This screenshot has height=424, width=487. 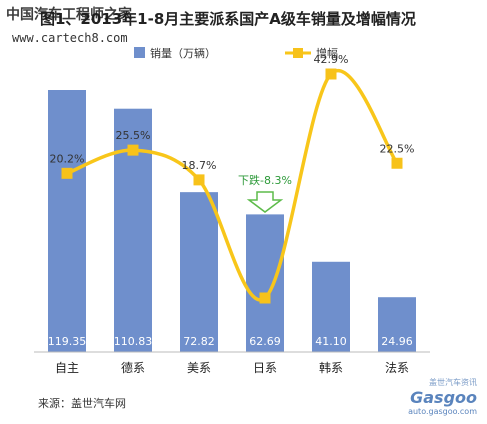 I want to click on chart-title: 图1、2013年1-8月主要派系国产A级车销量及增幅情况, so click(x=228, y=19).